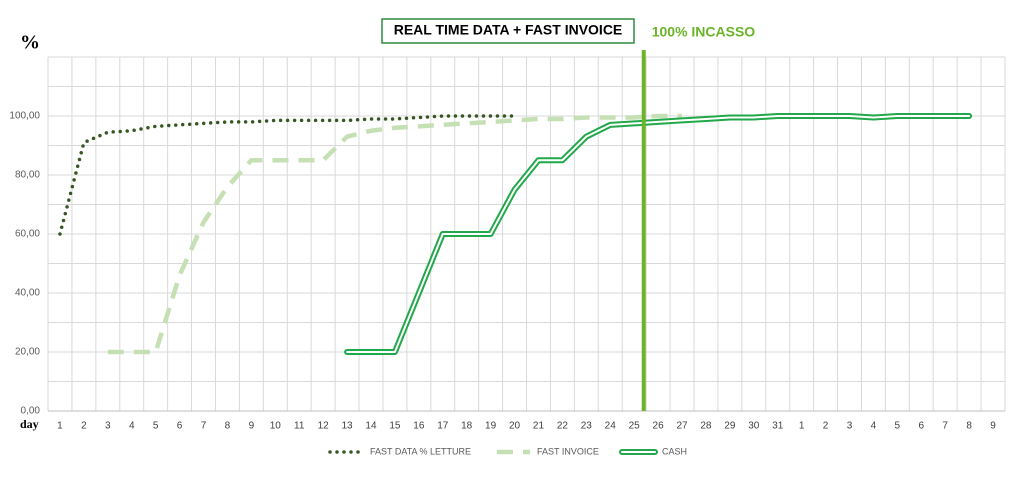 The image size is (1024, 477). What do you see at coordinates (754, 426) in the screenshot?
I see `x-tick-label: 30` at bounding box center [754, 426].